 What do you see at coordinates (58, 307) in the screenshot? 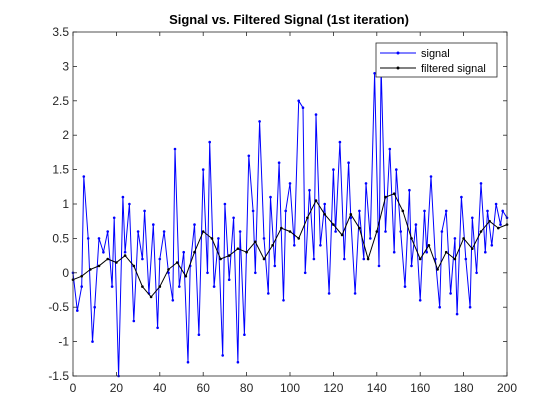
I see `y-tick-label: -0.5` at bounding box center [58, 307].